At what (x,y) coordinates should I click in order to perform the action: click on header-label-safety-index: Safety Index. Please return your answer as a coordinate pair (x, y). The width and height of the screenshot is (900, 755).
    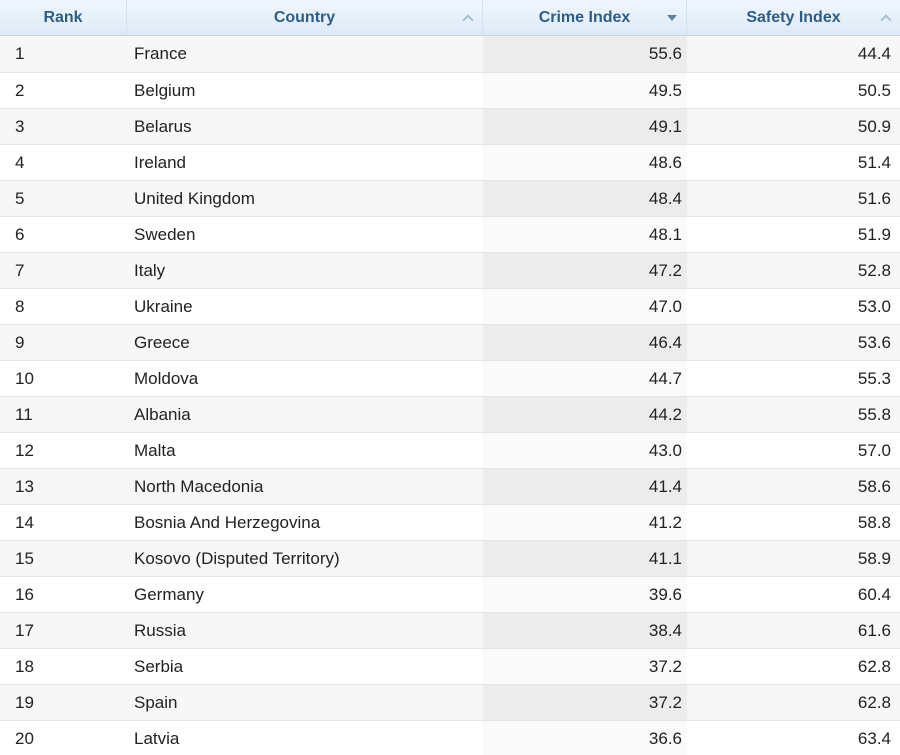
    Looking at the image, I should click on (793, 17).